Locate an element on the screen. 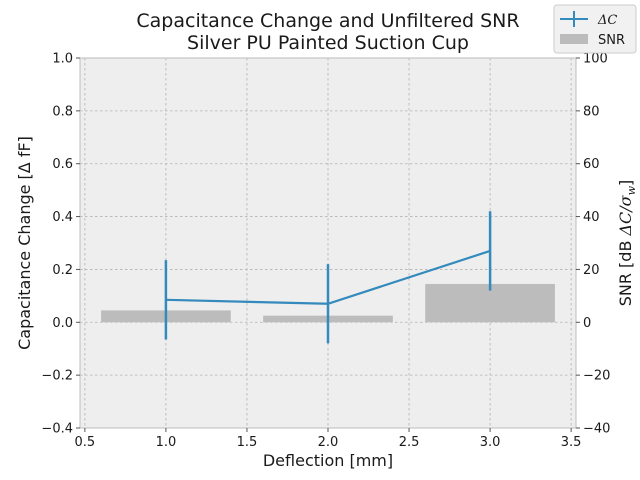 This screenshot has height=480, width=640. y-left-tick-label: −0.4 is located at coordinates (57, 429).